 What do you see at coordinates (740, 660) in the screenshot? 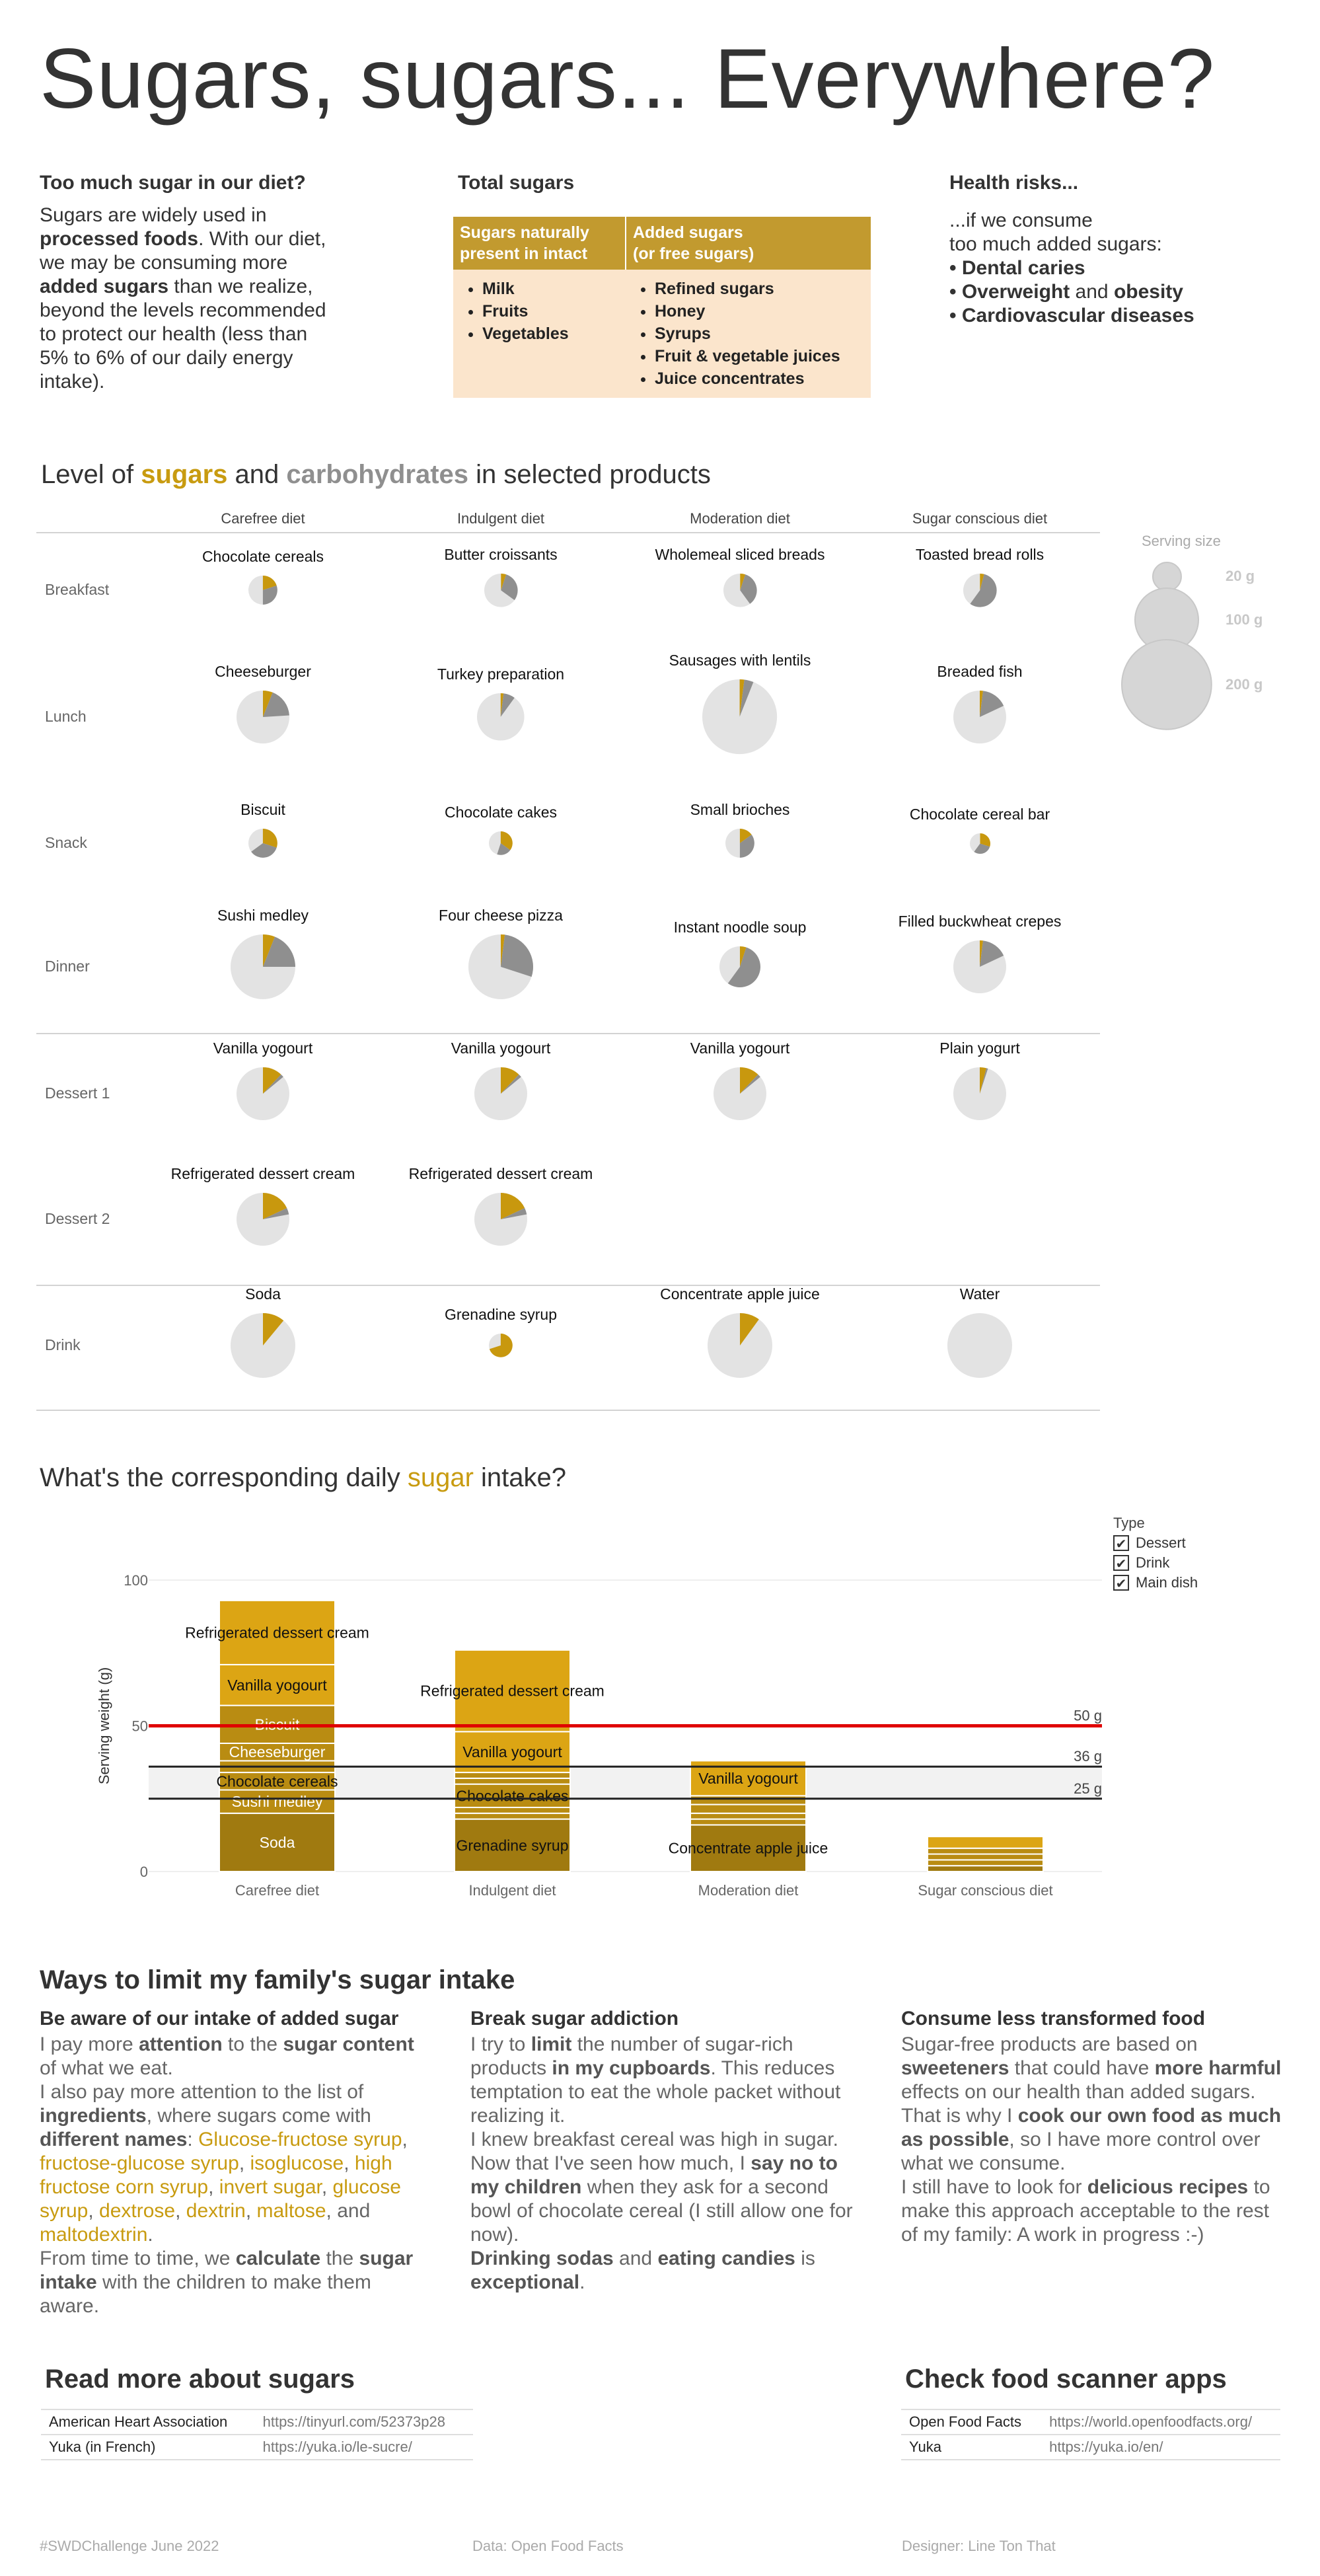
I see `product-label: Sausages with lentils` at bounding box center [740, 660].